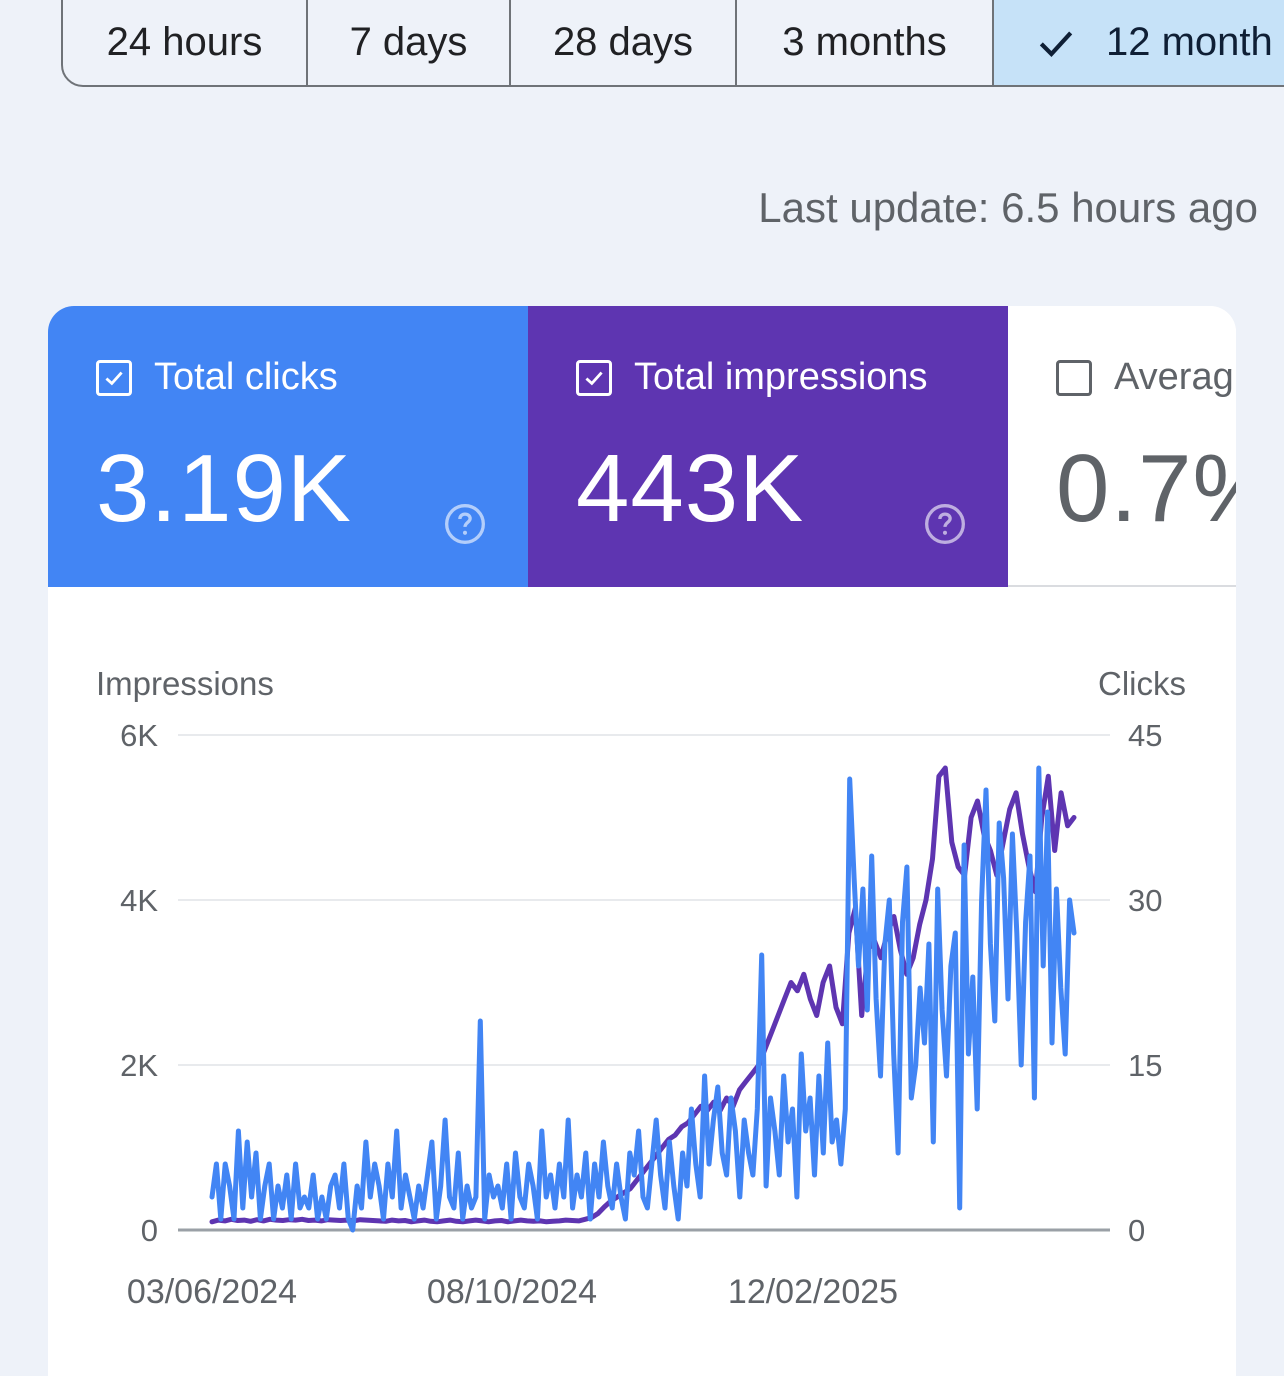 The width and height of the screenshot is (1284, 1376). I want to click on range-tab-12-months: 12 month, so click(1139, 42).